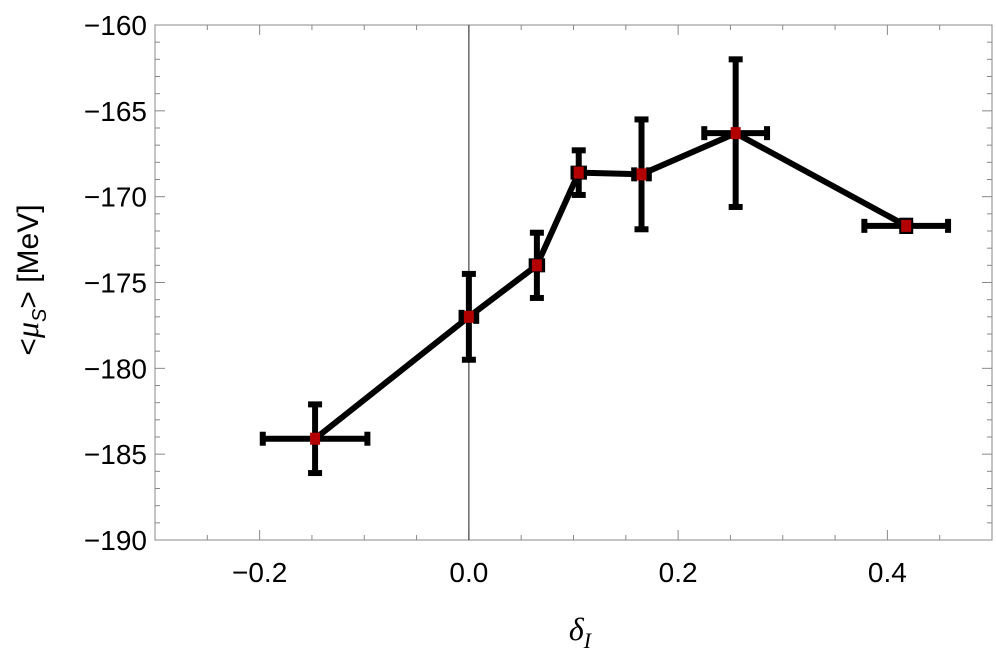 The height and width of the screenshot is (653, 996). Describe the element at coordinates (577, 629) in the screenshot. I see `x-axis-label-main: δ` at that location.